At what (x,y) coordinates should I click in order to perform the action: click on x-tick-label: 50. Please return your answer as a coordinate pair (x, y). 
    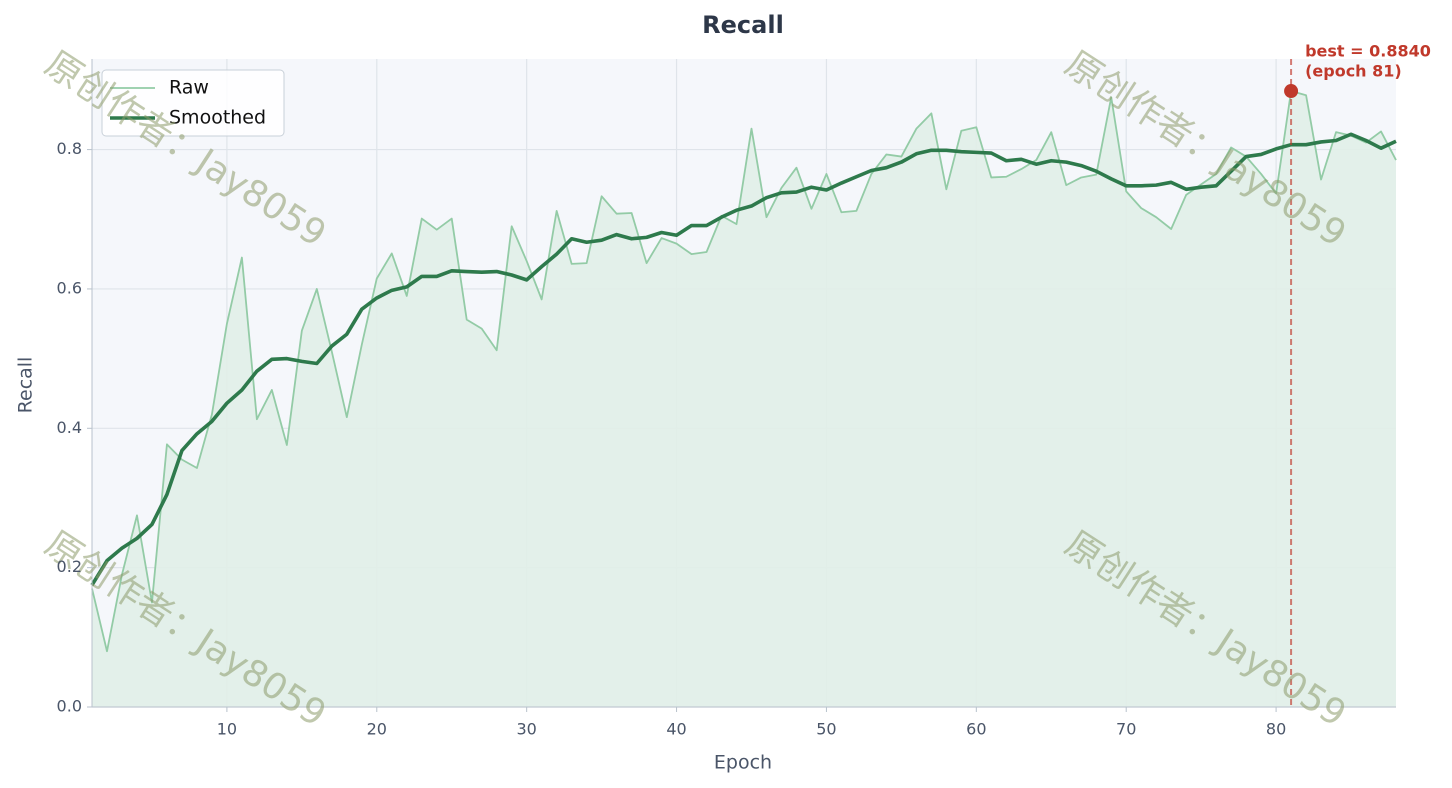
    Looking at the image, I should click on (826, 729).